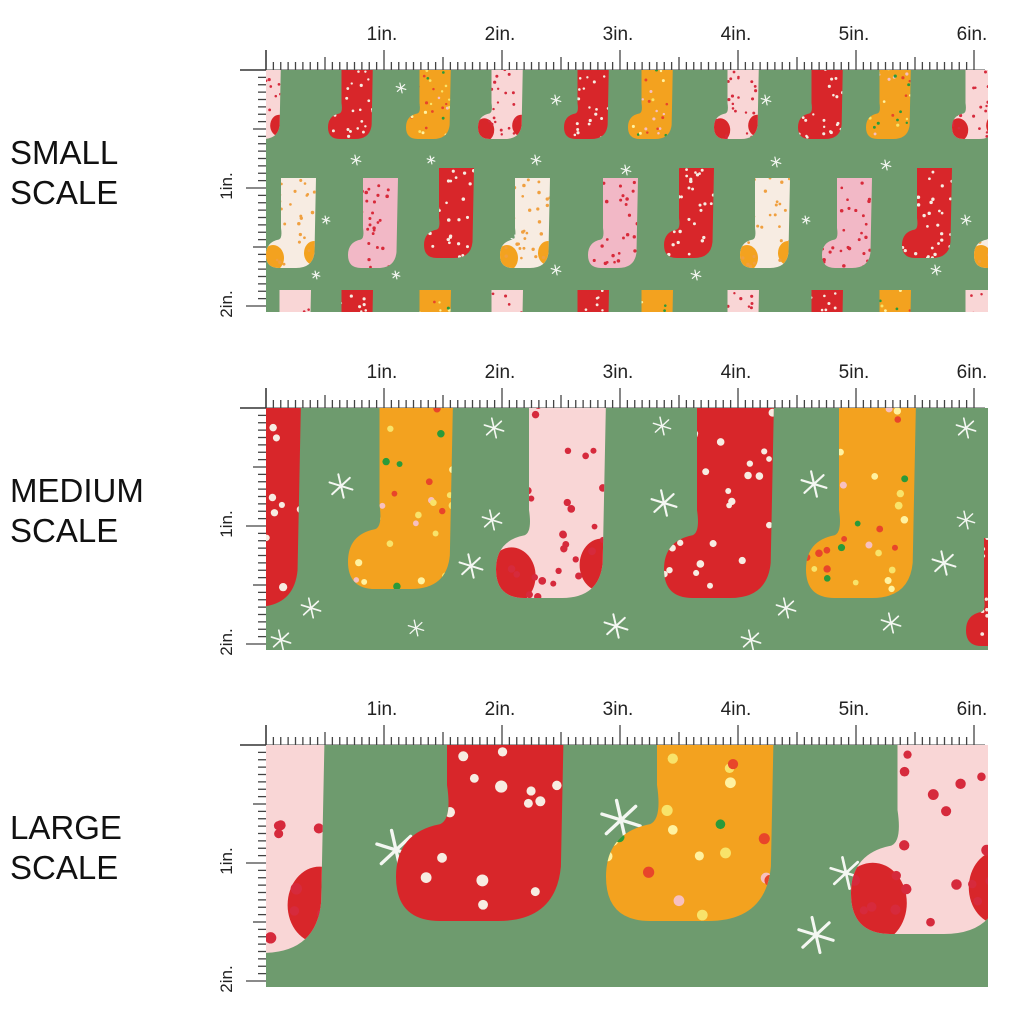  What do you see at coordinates (382, 709) in the screenshot?
I see `ruler-label: 1in.` at bounding box center [382, 709].